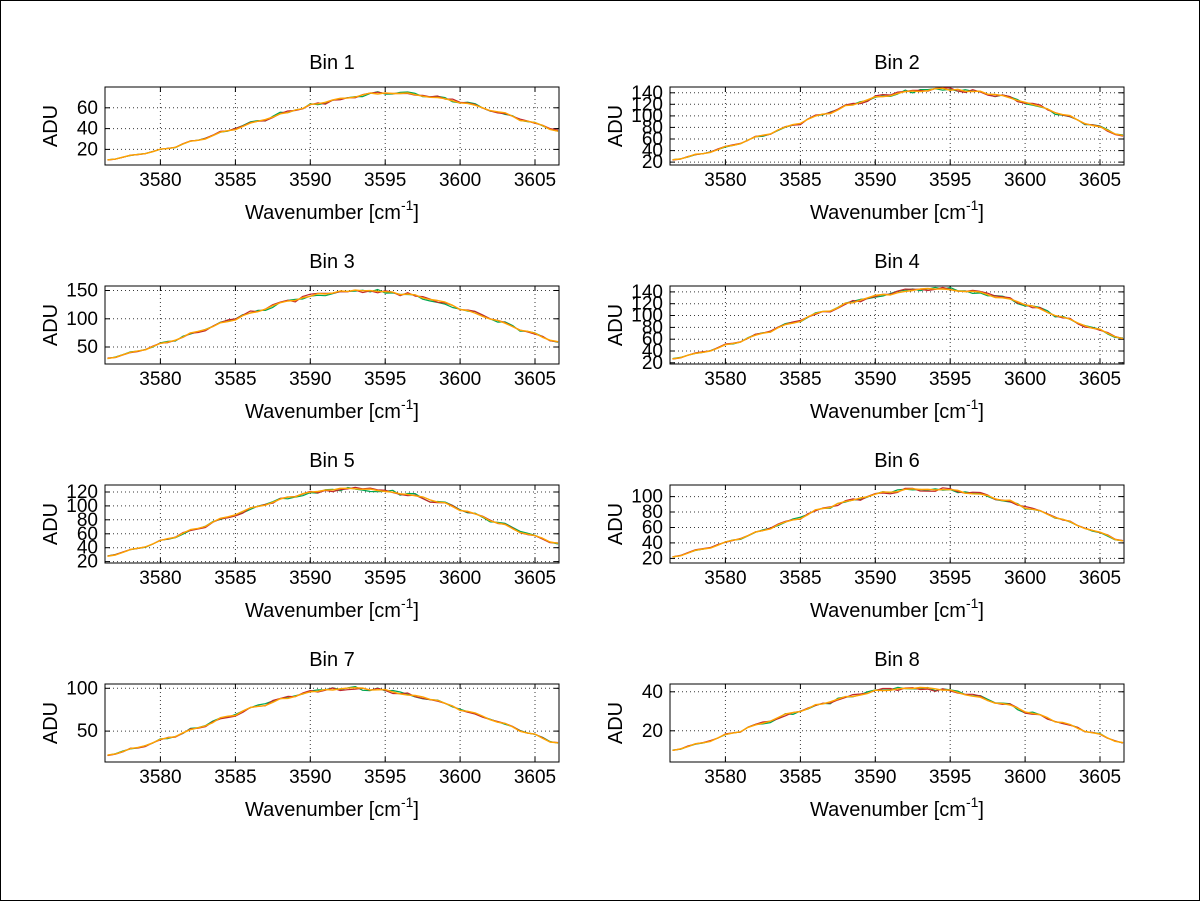  Describe the element at coordinates (332, 660) in the screenshot. I see `subplot-title: Bin 7` at that location.